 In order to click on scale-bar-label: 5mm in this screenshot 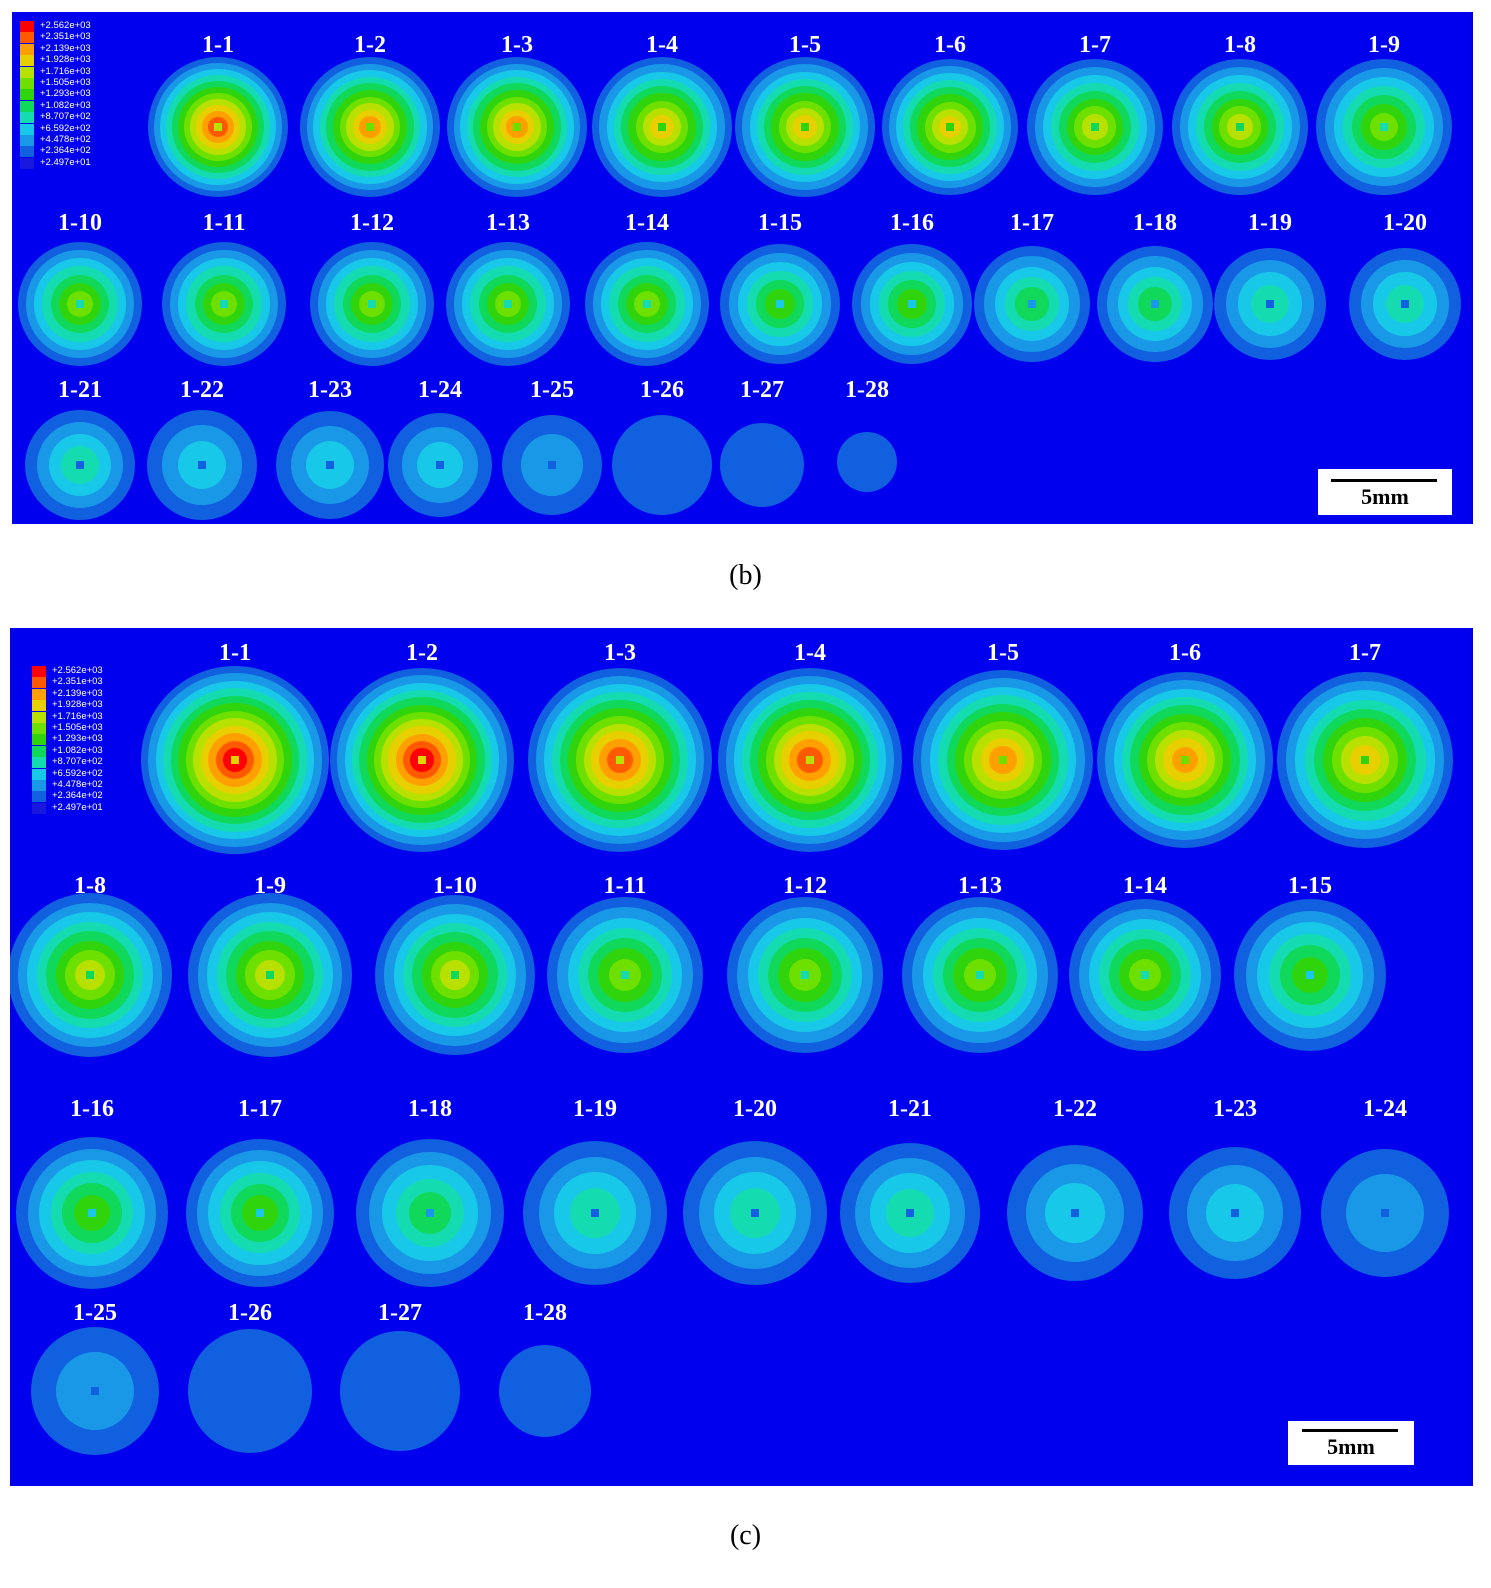, I will do `click(1385, 496)`.